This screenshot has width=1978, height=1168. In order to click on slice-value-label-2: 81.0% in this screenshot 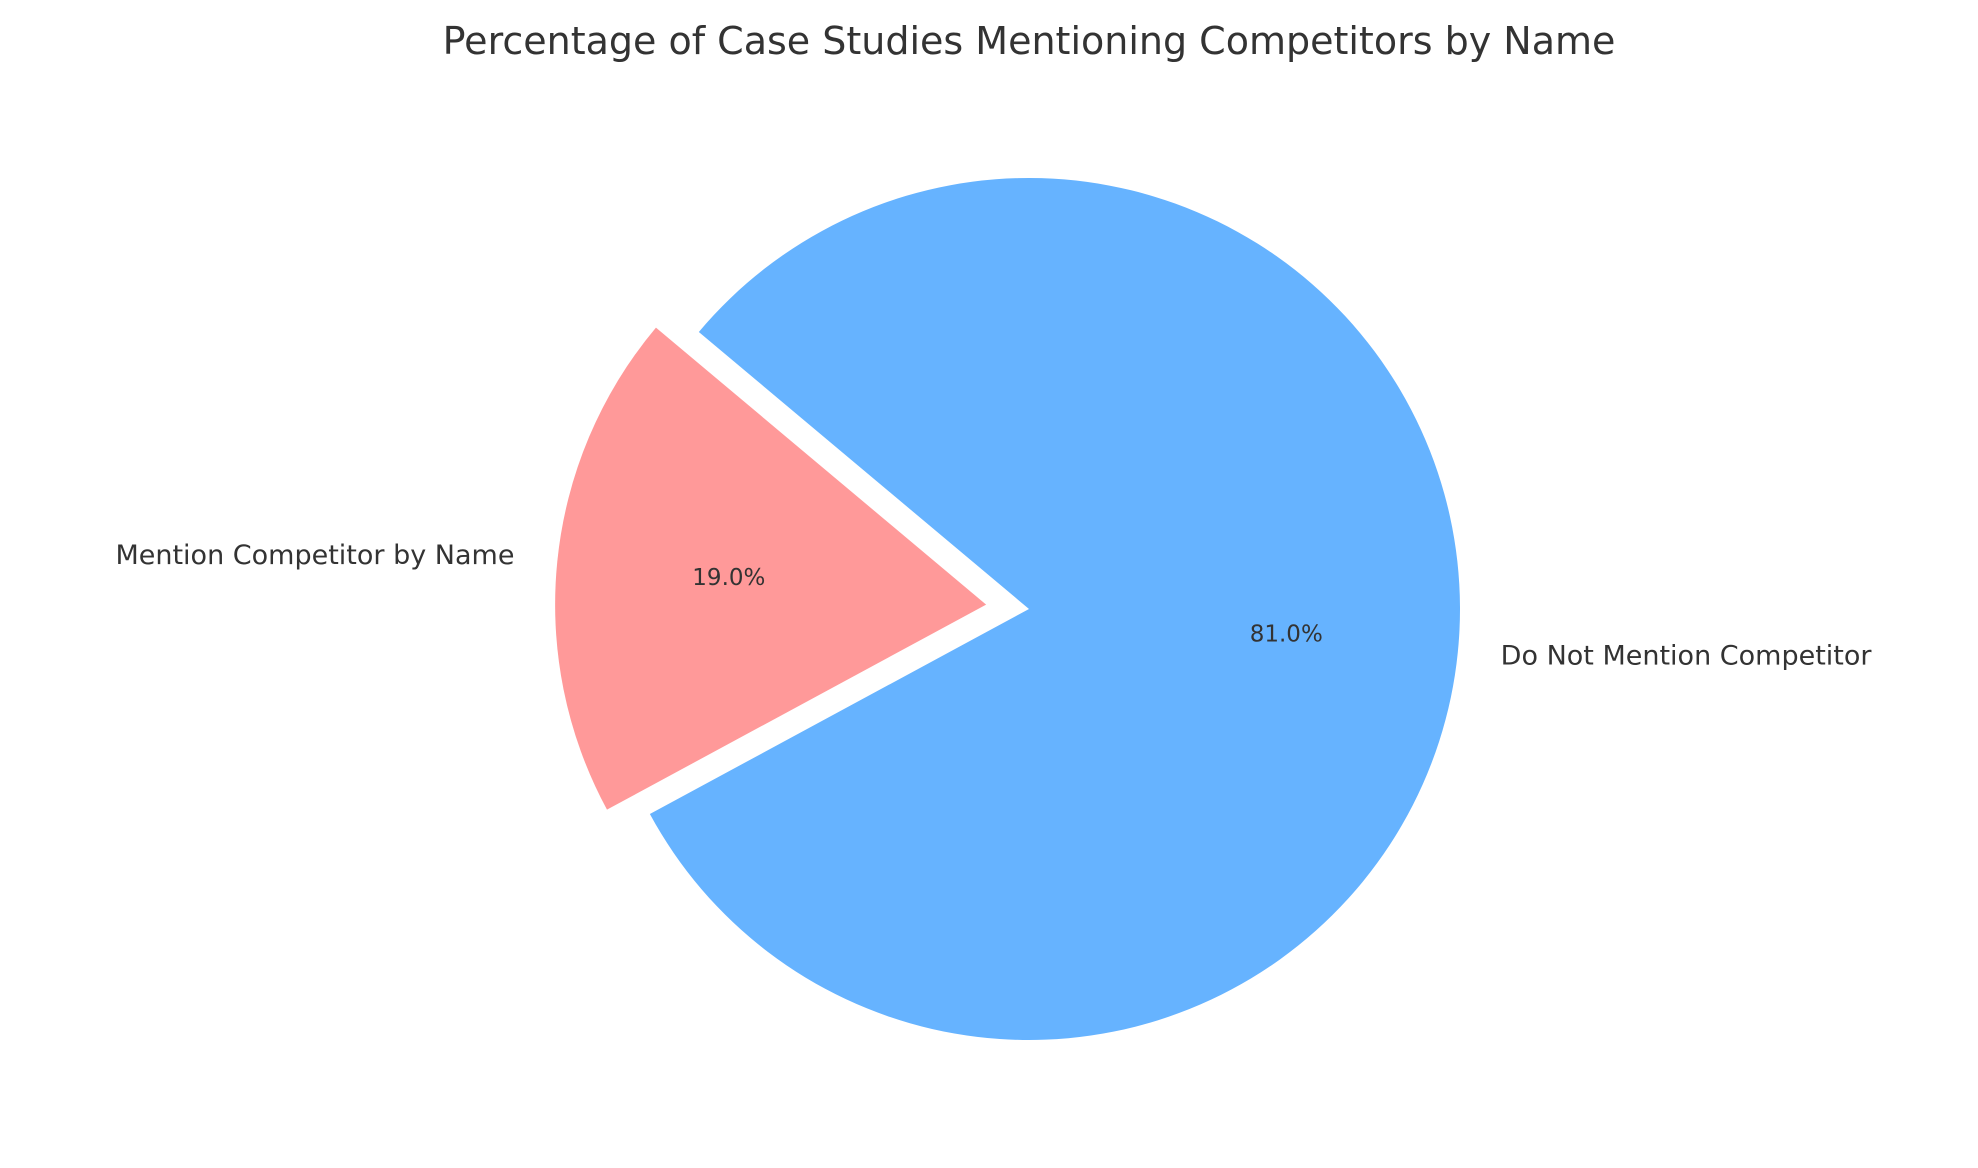, I will do `click(1286, 635)`.